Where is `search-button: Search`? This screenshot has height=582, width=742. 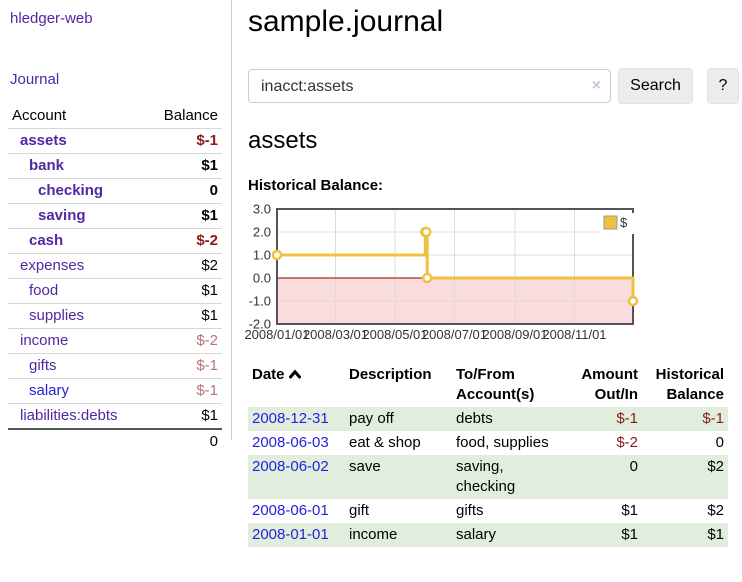 search-button: Search is located at coordinates (655, 86).